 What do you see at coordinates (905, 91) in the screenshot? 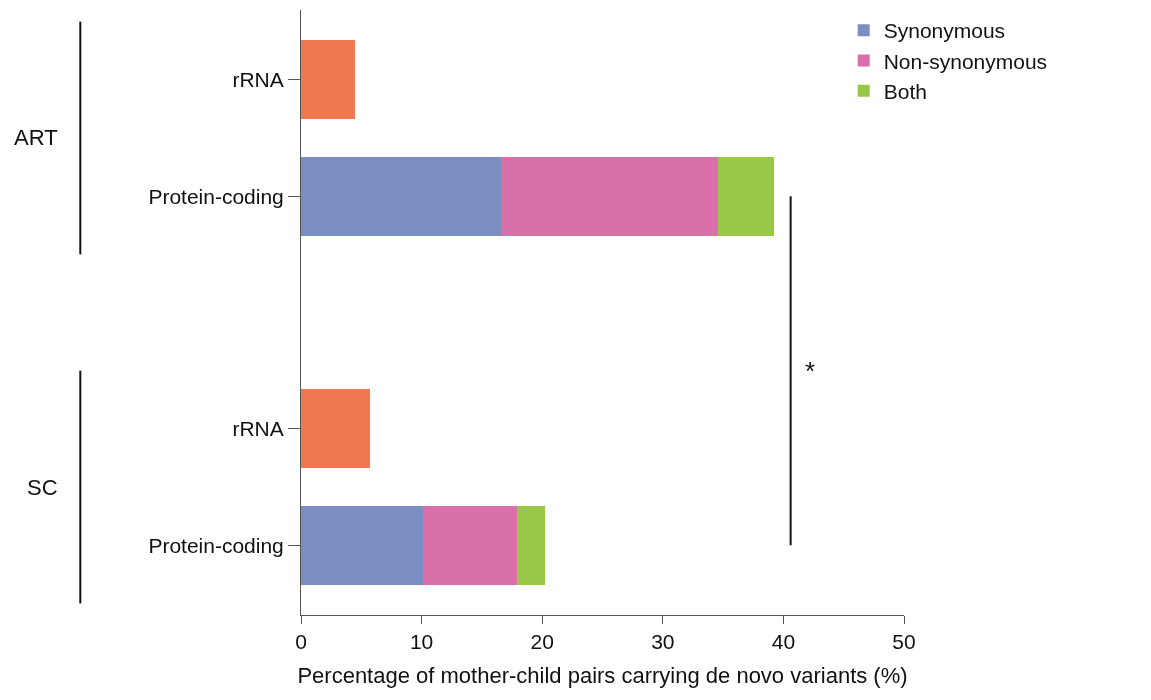
I see `legend-label: Both` at bounding box center [905, 91].